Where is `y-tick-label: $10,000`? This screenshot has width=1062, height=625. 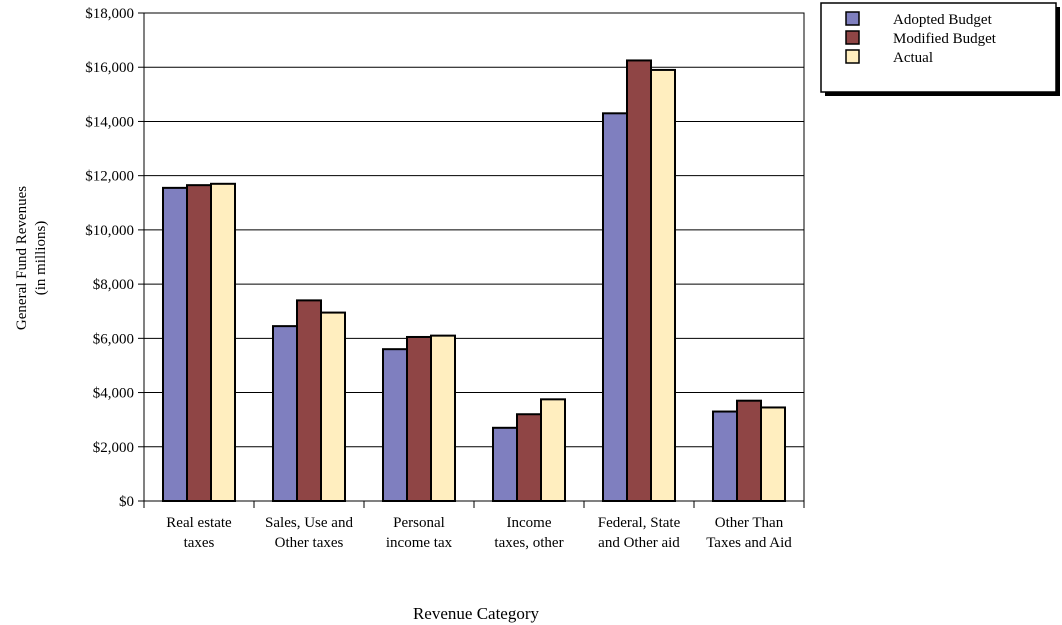
y-tick-label: $10,000 is located at coordinates (109, 231).